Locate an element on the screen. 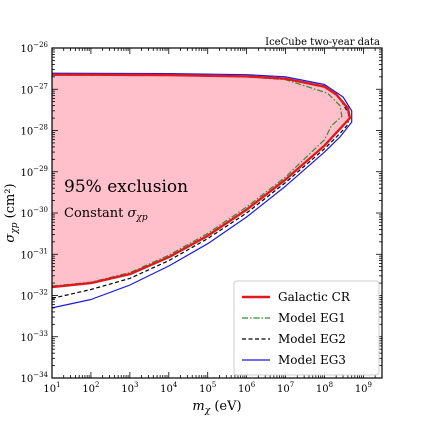 Image resolution: width=424 pixels, height=429 pixels. legend-label-model-eg3: Model EG3 is located at coordinates (312, 360).